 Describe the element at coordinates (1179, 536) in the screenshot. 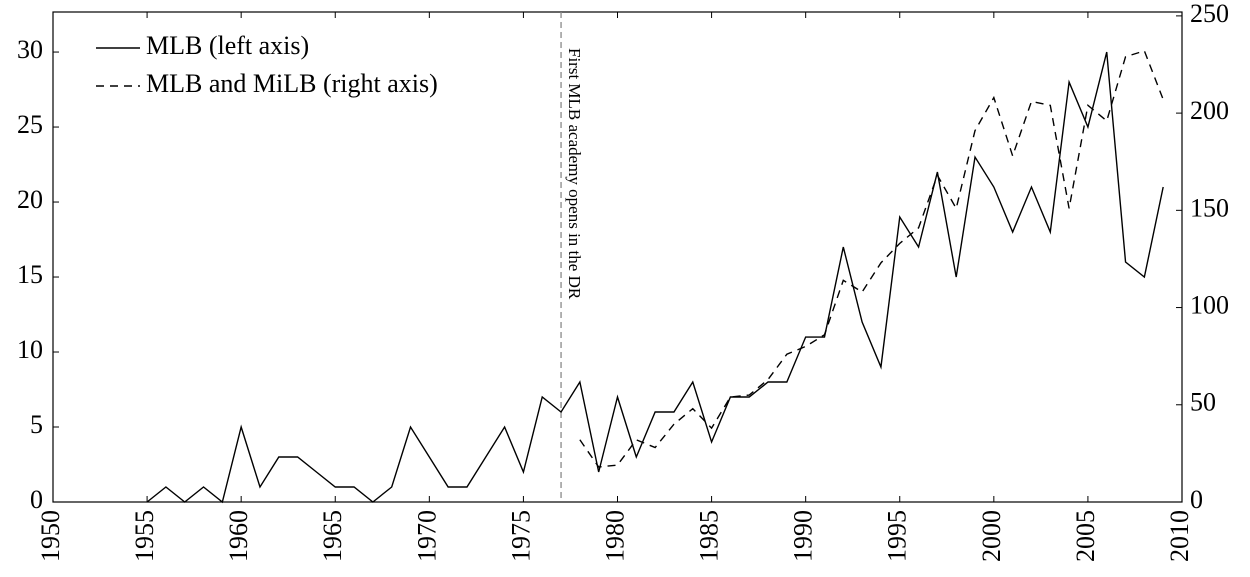

I see `x-tick-label: 2010` at that location.